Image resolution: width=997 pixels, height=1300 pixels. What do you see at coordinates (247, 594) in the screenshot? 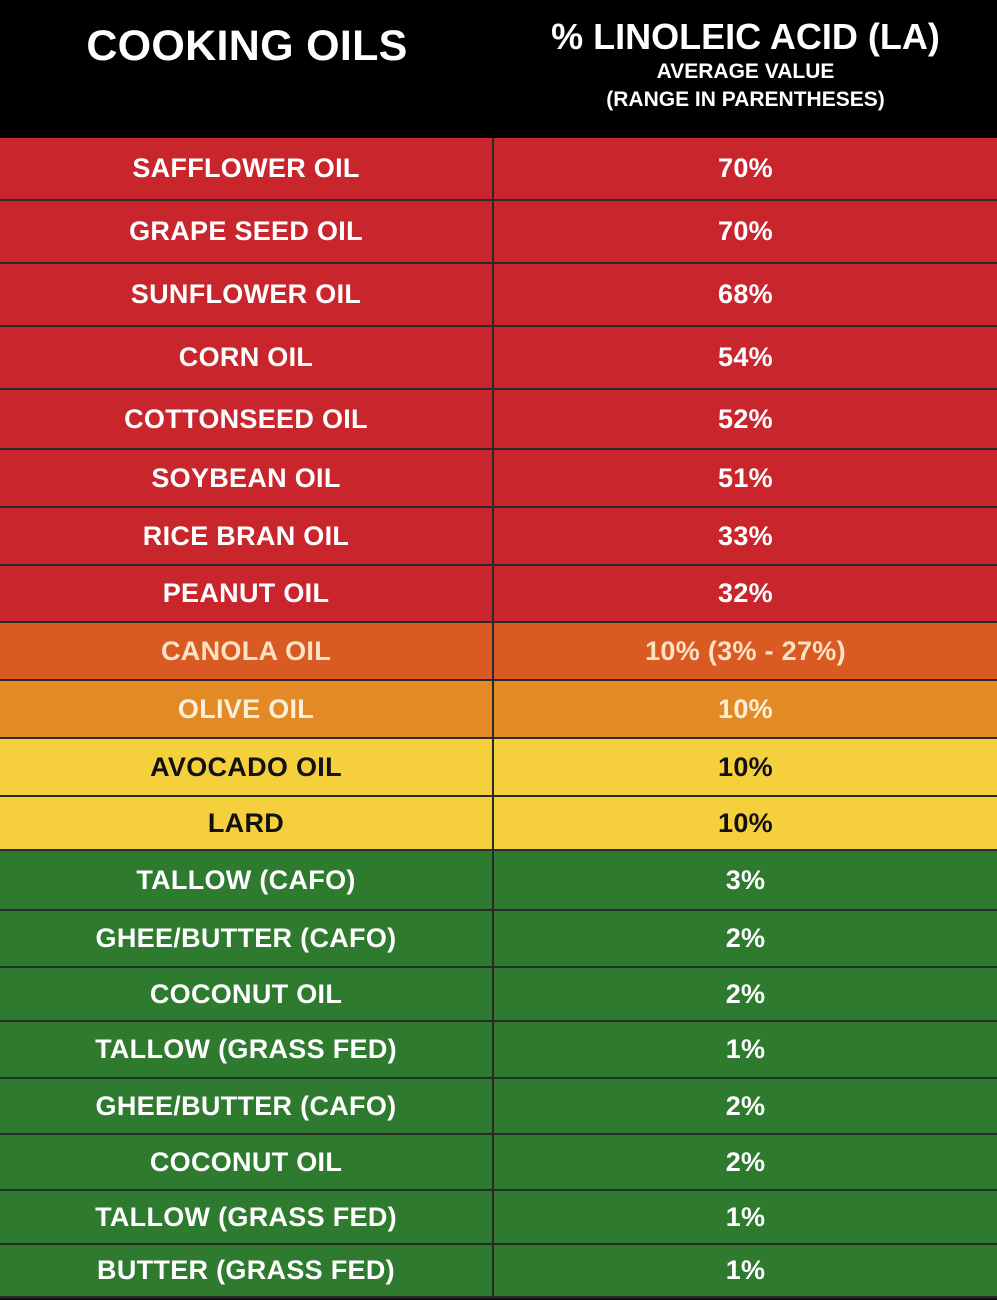
I see `oil-name-cell: PEANUT OIL` at bounding box center [247, 594].